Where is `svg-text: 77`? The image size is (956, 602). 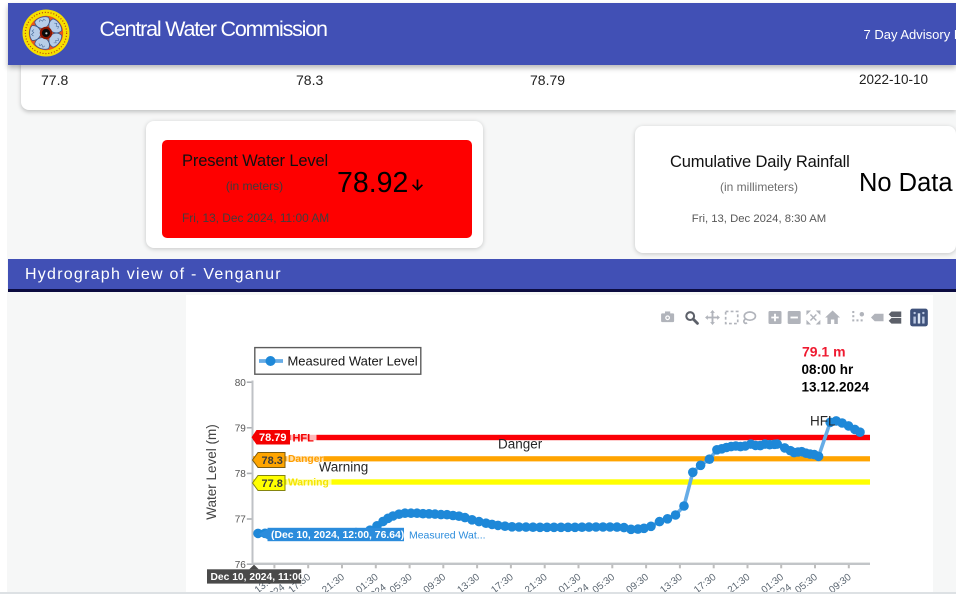 svg-text: 77 is located at coordinates (241, 520).